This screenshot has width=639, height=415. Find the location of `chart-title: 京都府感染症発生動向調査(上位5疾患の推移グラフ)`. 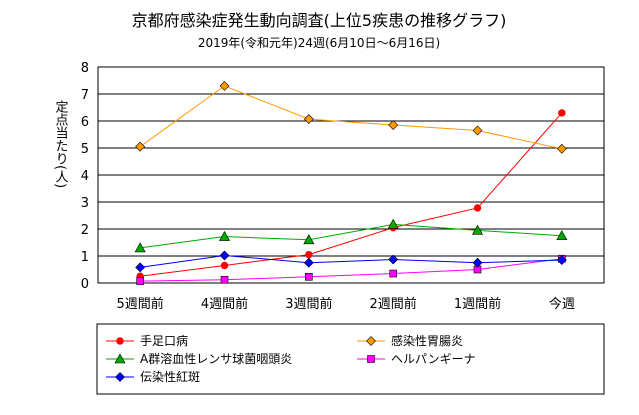

chart-title: 京都府感染症発生動向調査(上位5疾患の推移グラフ) is located at coordinates (319, 20).